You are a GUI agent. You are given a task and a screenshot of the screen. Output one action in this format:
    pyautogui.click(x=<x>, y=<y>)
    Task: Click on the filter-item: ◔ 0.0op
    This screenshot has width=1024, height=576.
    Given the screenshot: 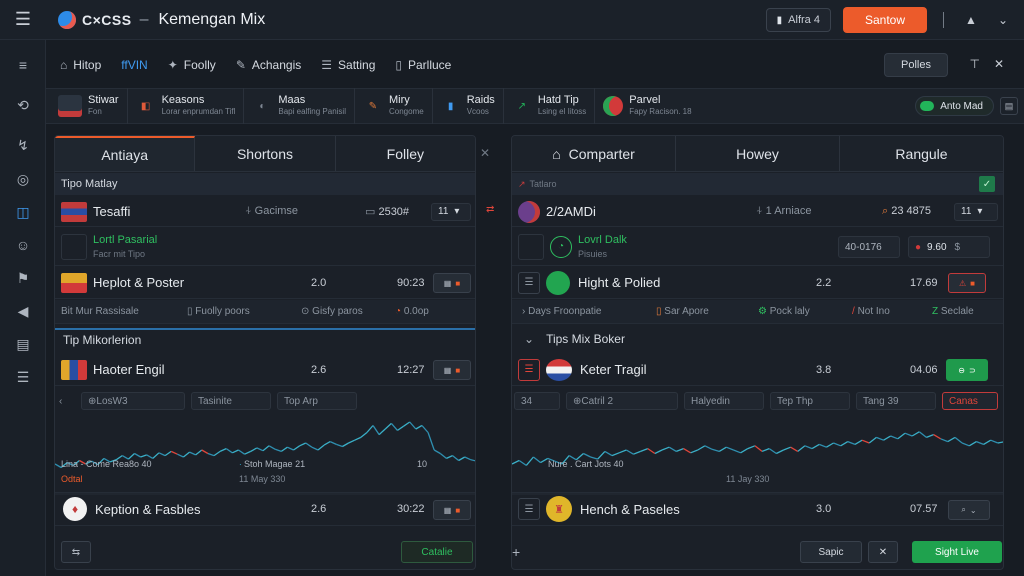 What is the action you would take?
    pyautogui.click(x=412, y=311)
    